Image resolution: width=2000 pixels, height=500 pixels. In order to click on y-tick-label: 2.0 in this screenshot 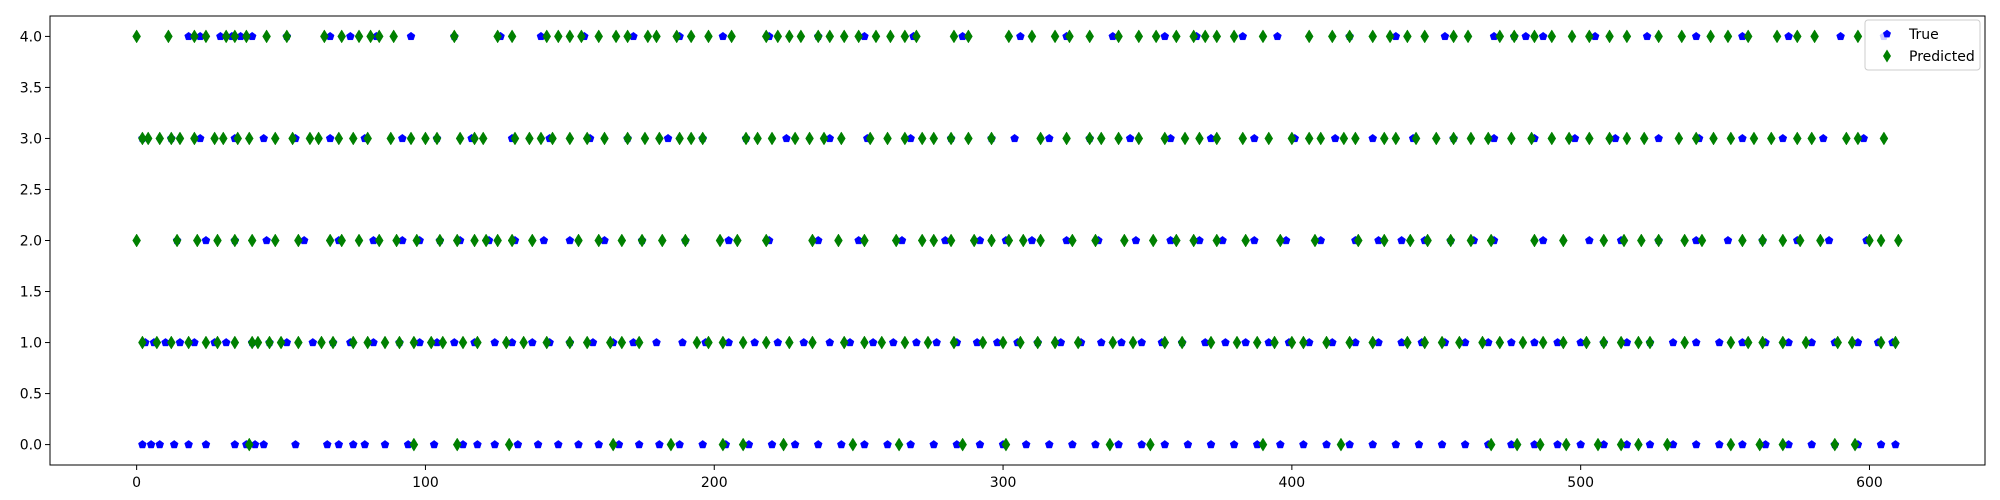, I will do `click(31, 242)`.